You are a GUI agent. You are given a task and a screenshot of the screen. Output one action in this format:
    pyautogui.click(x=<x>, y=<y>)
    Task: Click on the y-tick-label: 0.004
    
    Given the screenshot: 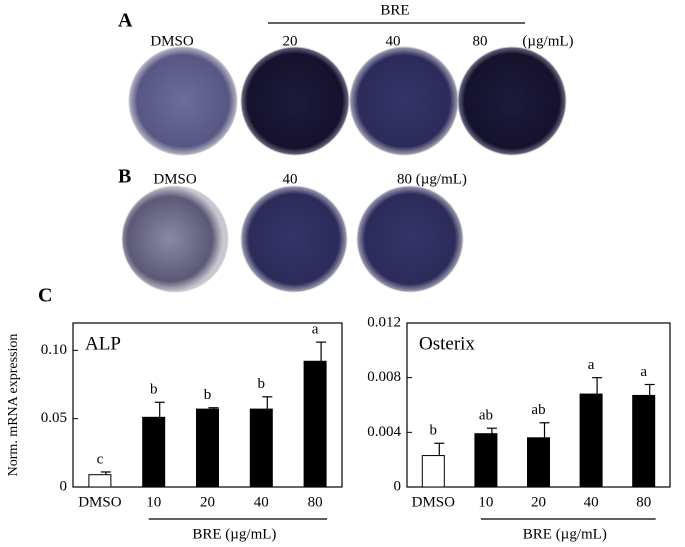 What is the action you would take?
    pyautogui.click(x=384, y=432)
    